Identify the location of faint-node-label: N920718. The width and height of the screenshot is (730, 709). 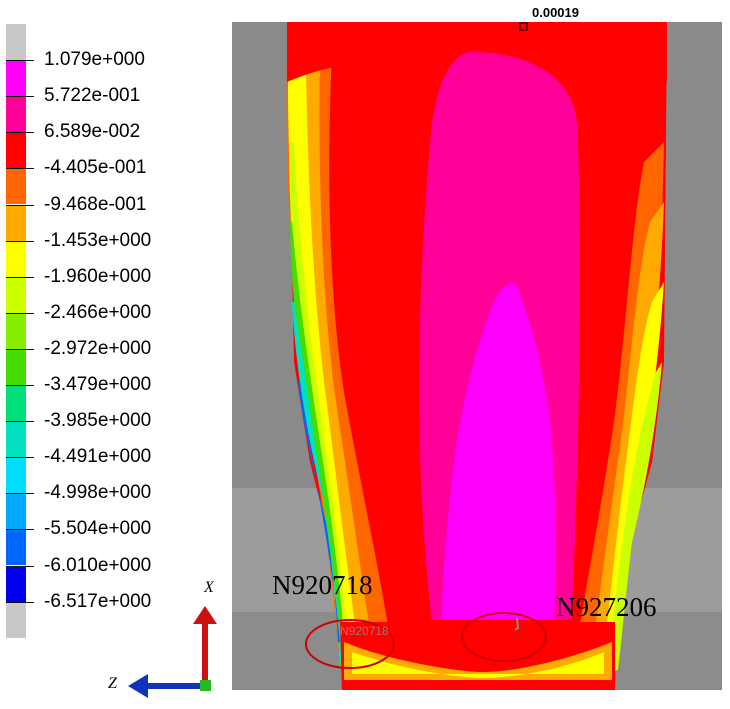
(364, 631).